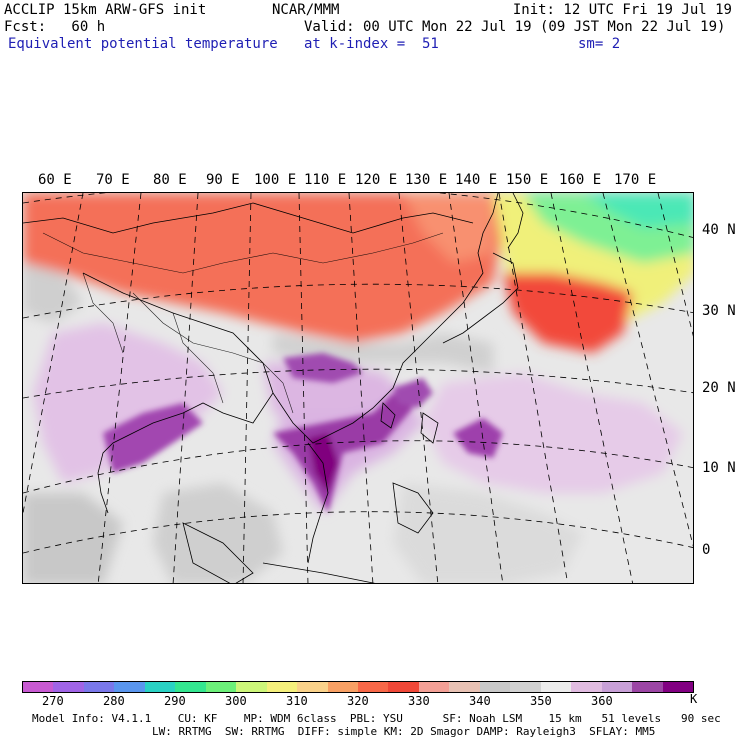 Image resolution: width=740 pixels, height=740 pixels. Describe the element at coordinates (719, 388) in the screenshot. I see `lat-label: 20 N` at that location.